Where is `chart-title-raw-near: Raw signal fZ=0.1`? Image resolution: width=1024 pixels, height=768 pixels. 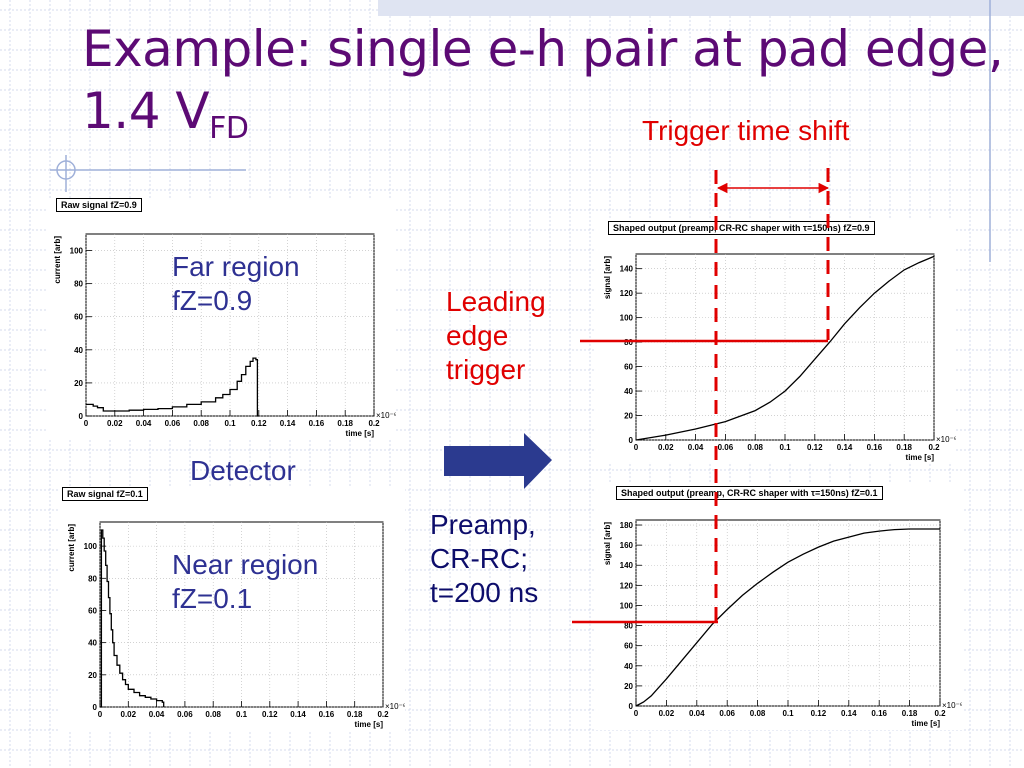 chart-title-raw-near: Raw signal fZ=0.1 is located at coordinates (105, 494).